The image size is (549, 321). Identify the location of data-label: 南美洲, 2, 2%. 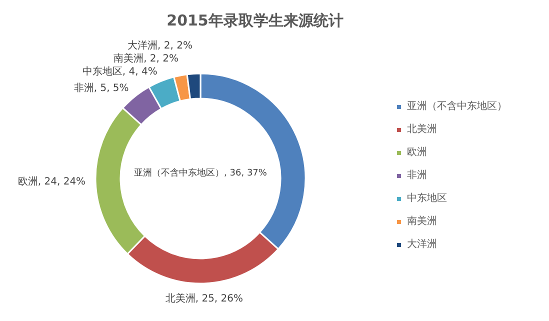
(146, 58).